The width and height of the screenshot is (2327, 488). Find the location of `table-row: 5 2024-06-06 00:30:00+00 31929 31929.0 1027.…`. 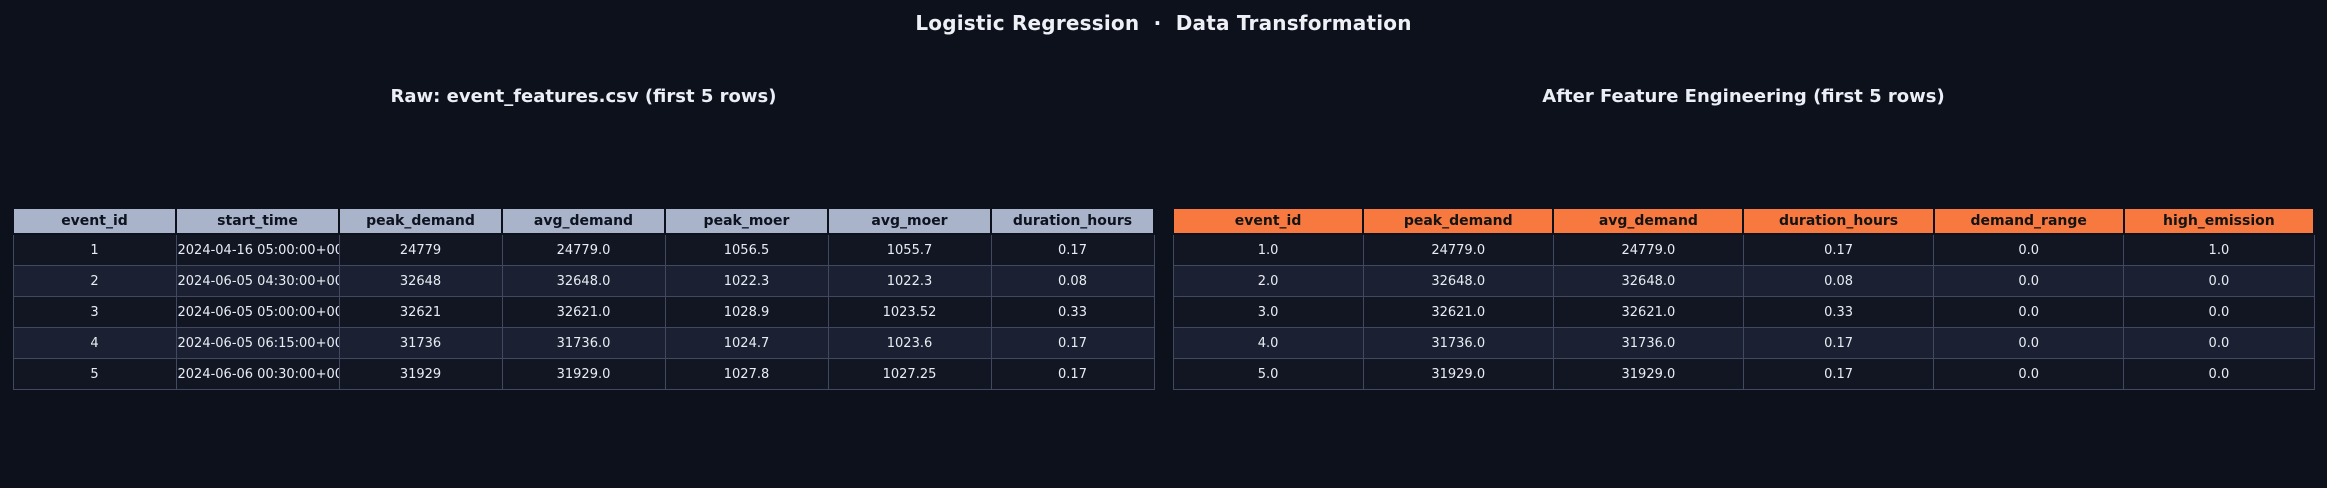

table-row: 5 2024-06-06 00:30:00+00 31929 31929.0 1027.… is located at coordinates (583, 374).